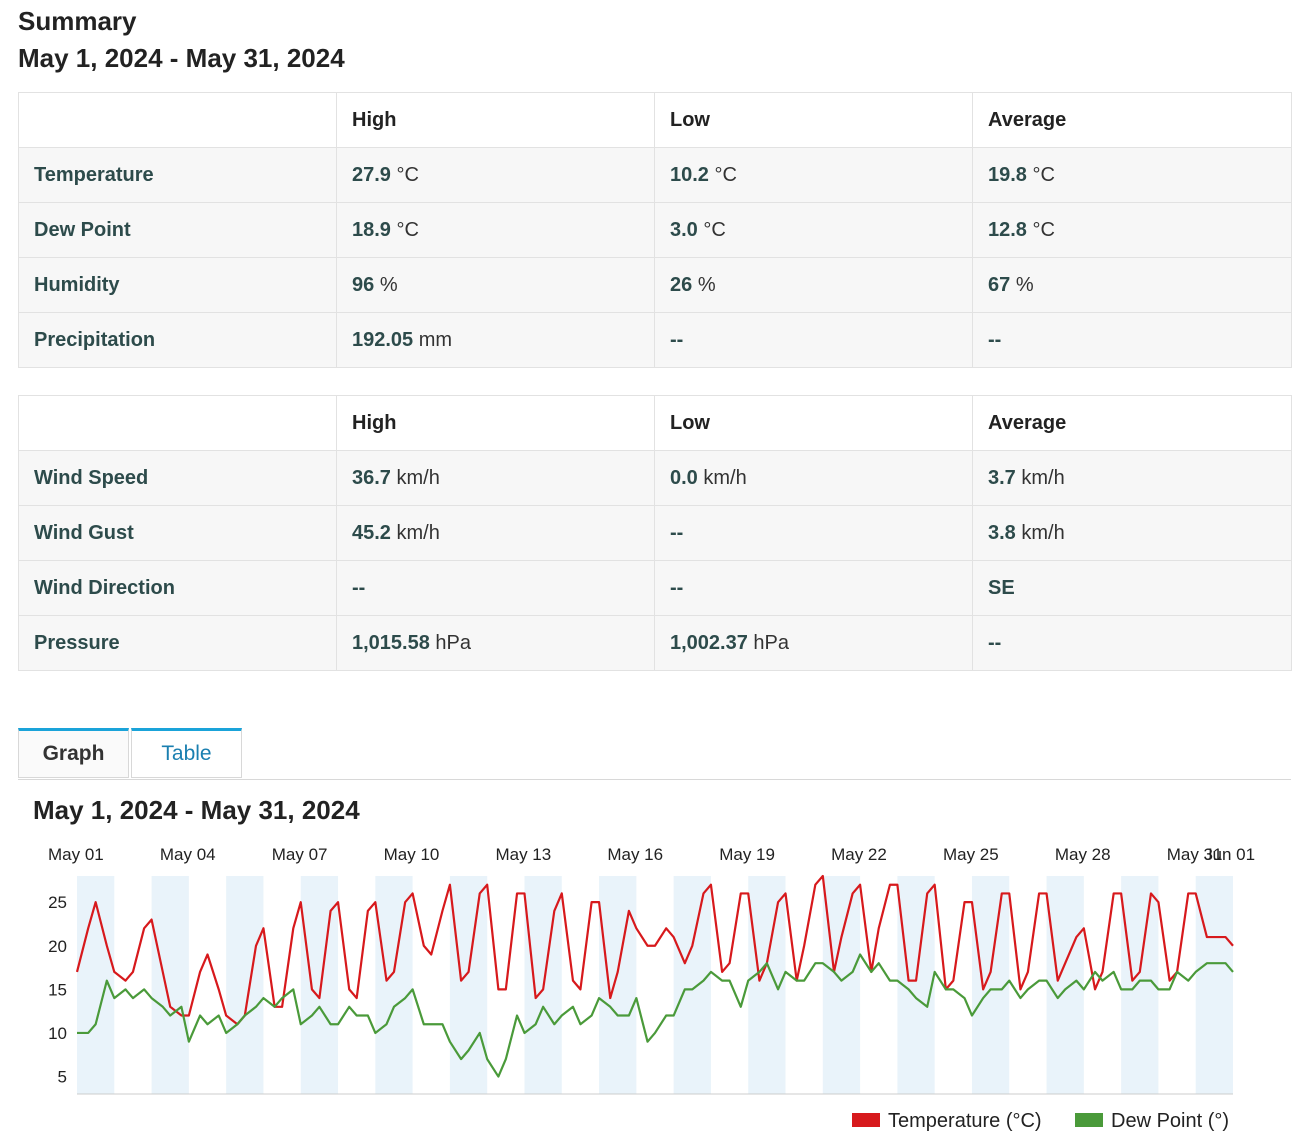  Describe the element at coordinates (57, 902) in the screenshot. I see `y-tick-label: 25` at that location.